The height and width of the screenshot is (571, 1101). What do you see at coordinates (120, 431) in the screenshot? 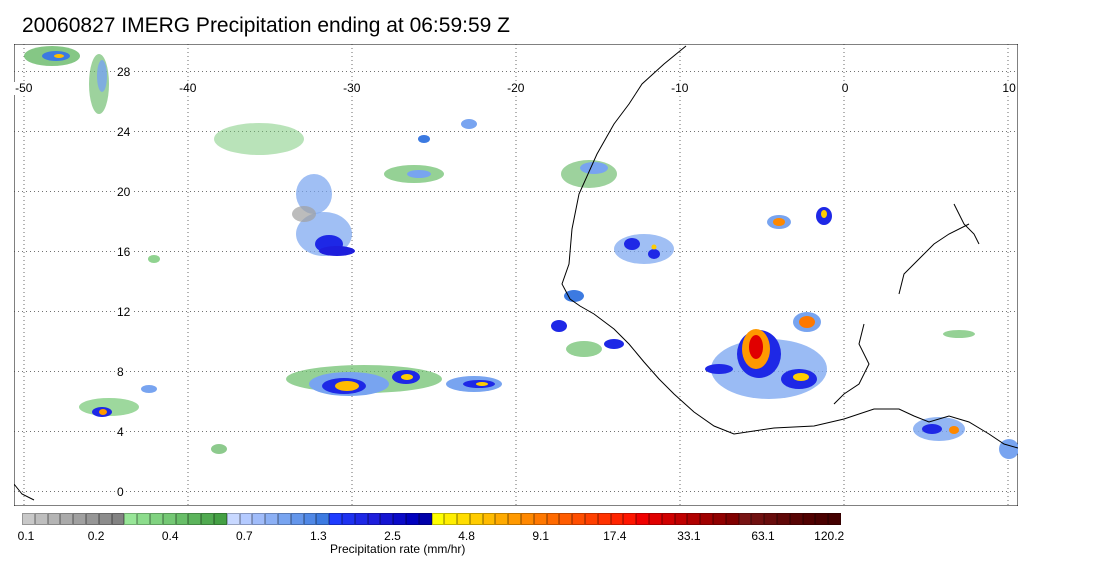
I see `lat-tick-label: 4` at bounding box center [120, 431].